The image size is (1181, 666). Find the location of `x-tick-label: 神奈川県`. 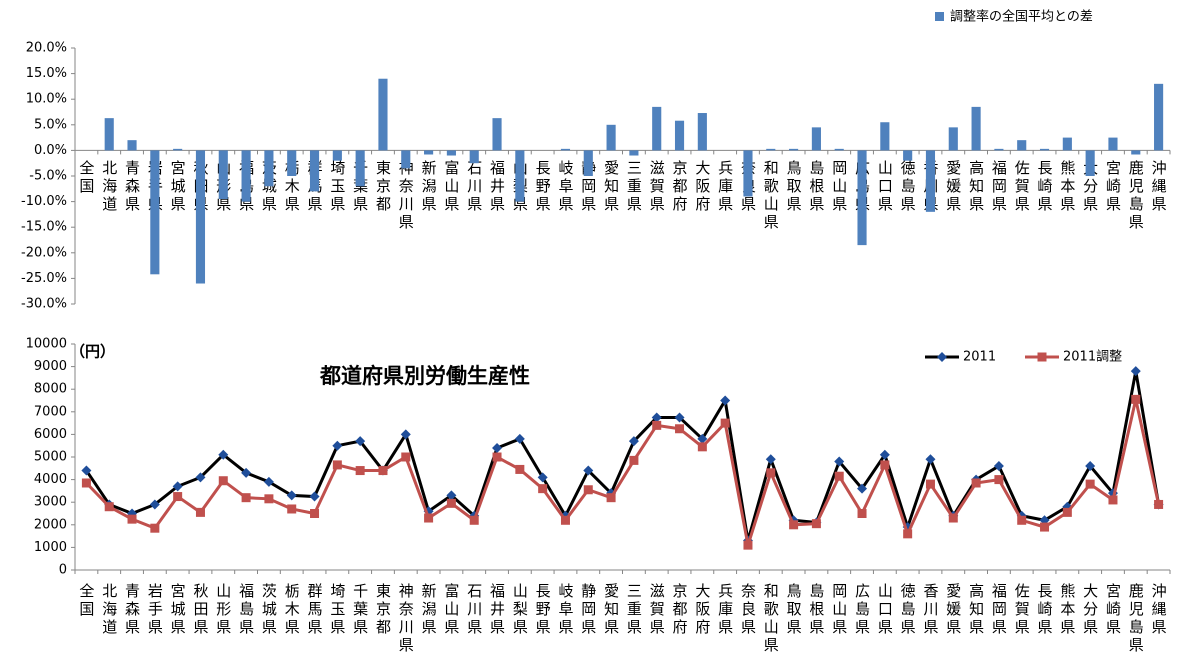

x-tick-label: 神奈川県 is located at coordinates (406, 619).